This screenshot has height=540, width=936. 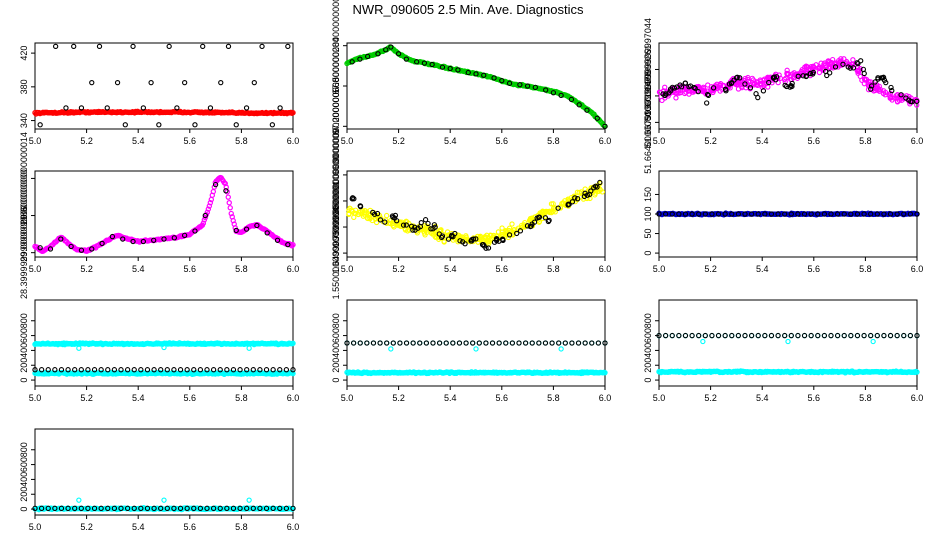 I want to click on y-tick-label: 51.671999999999997044, so click(x=648, y=69).